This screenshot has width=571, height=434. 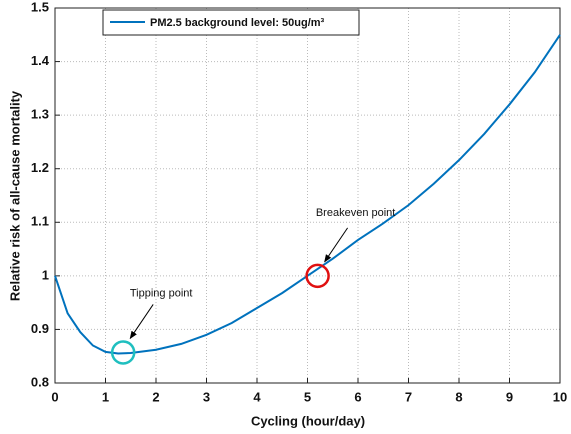 What do you see at coordinates (40, 328) in the screenshot?
I see `y-tick-label: 0.9` at bounding box center [40, 328].